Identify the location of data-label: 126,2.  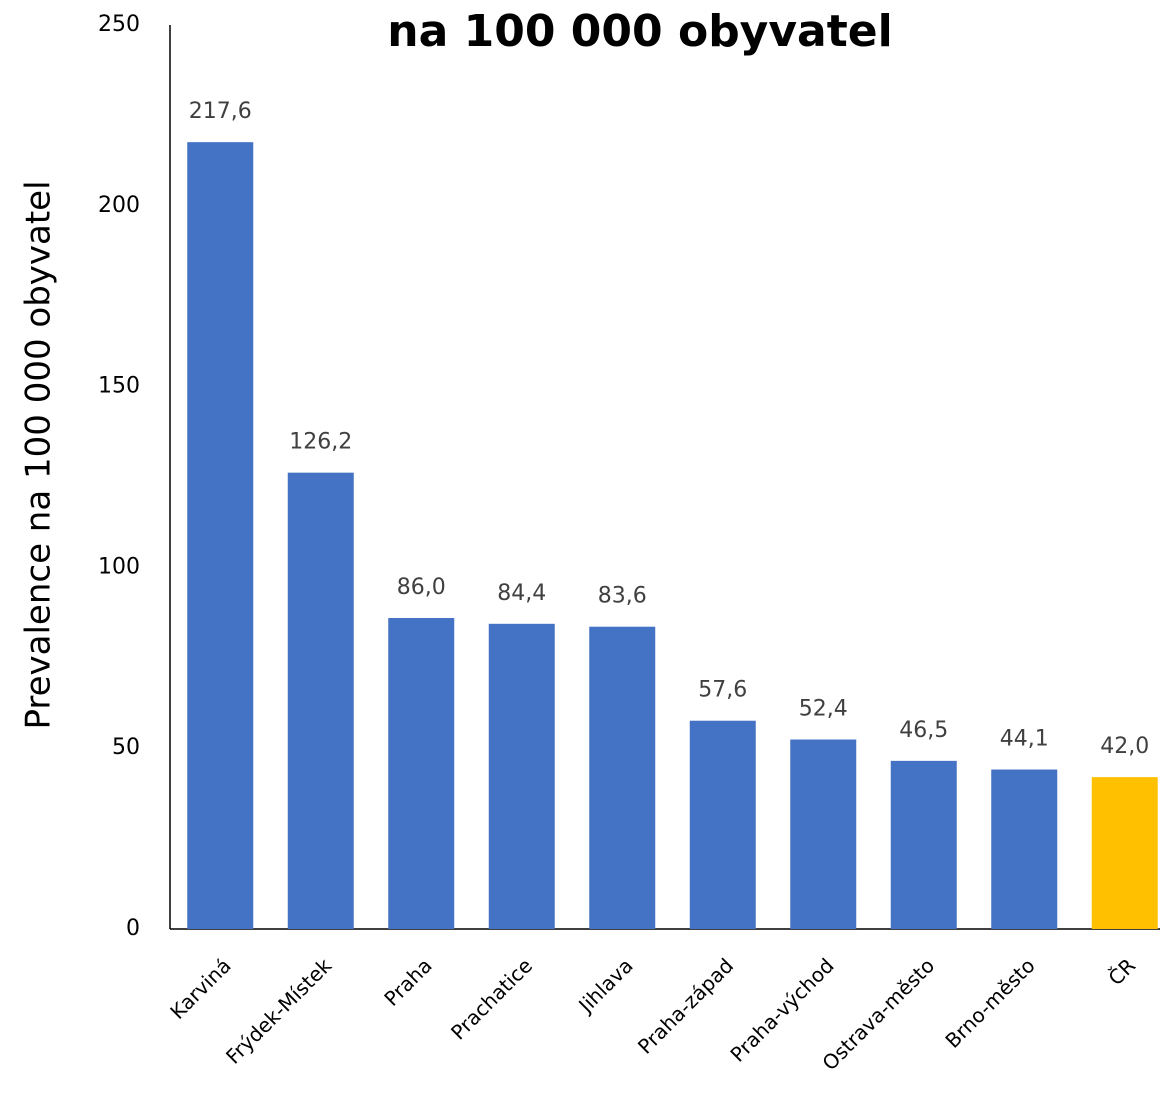
(320, 442).